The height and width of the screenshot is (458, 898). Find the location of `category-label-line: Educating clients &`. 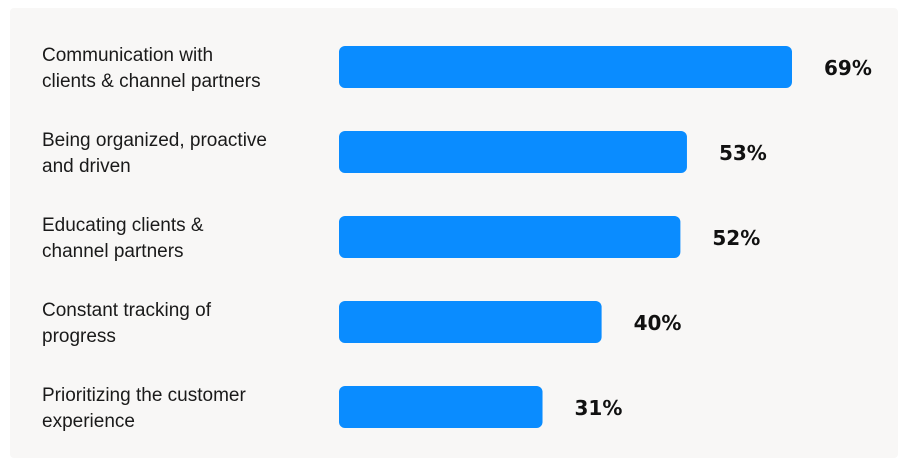

category-label-line: Educating clients & is located at coordinates (123, 225).